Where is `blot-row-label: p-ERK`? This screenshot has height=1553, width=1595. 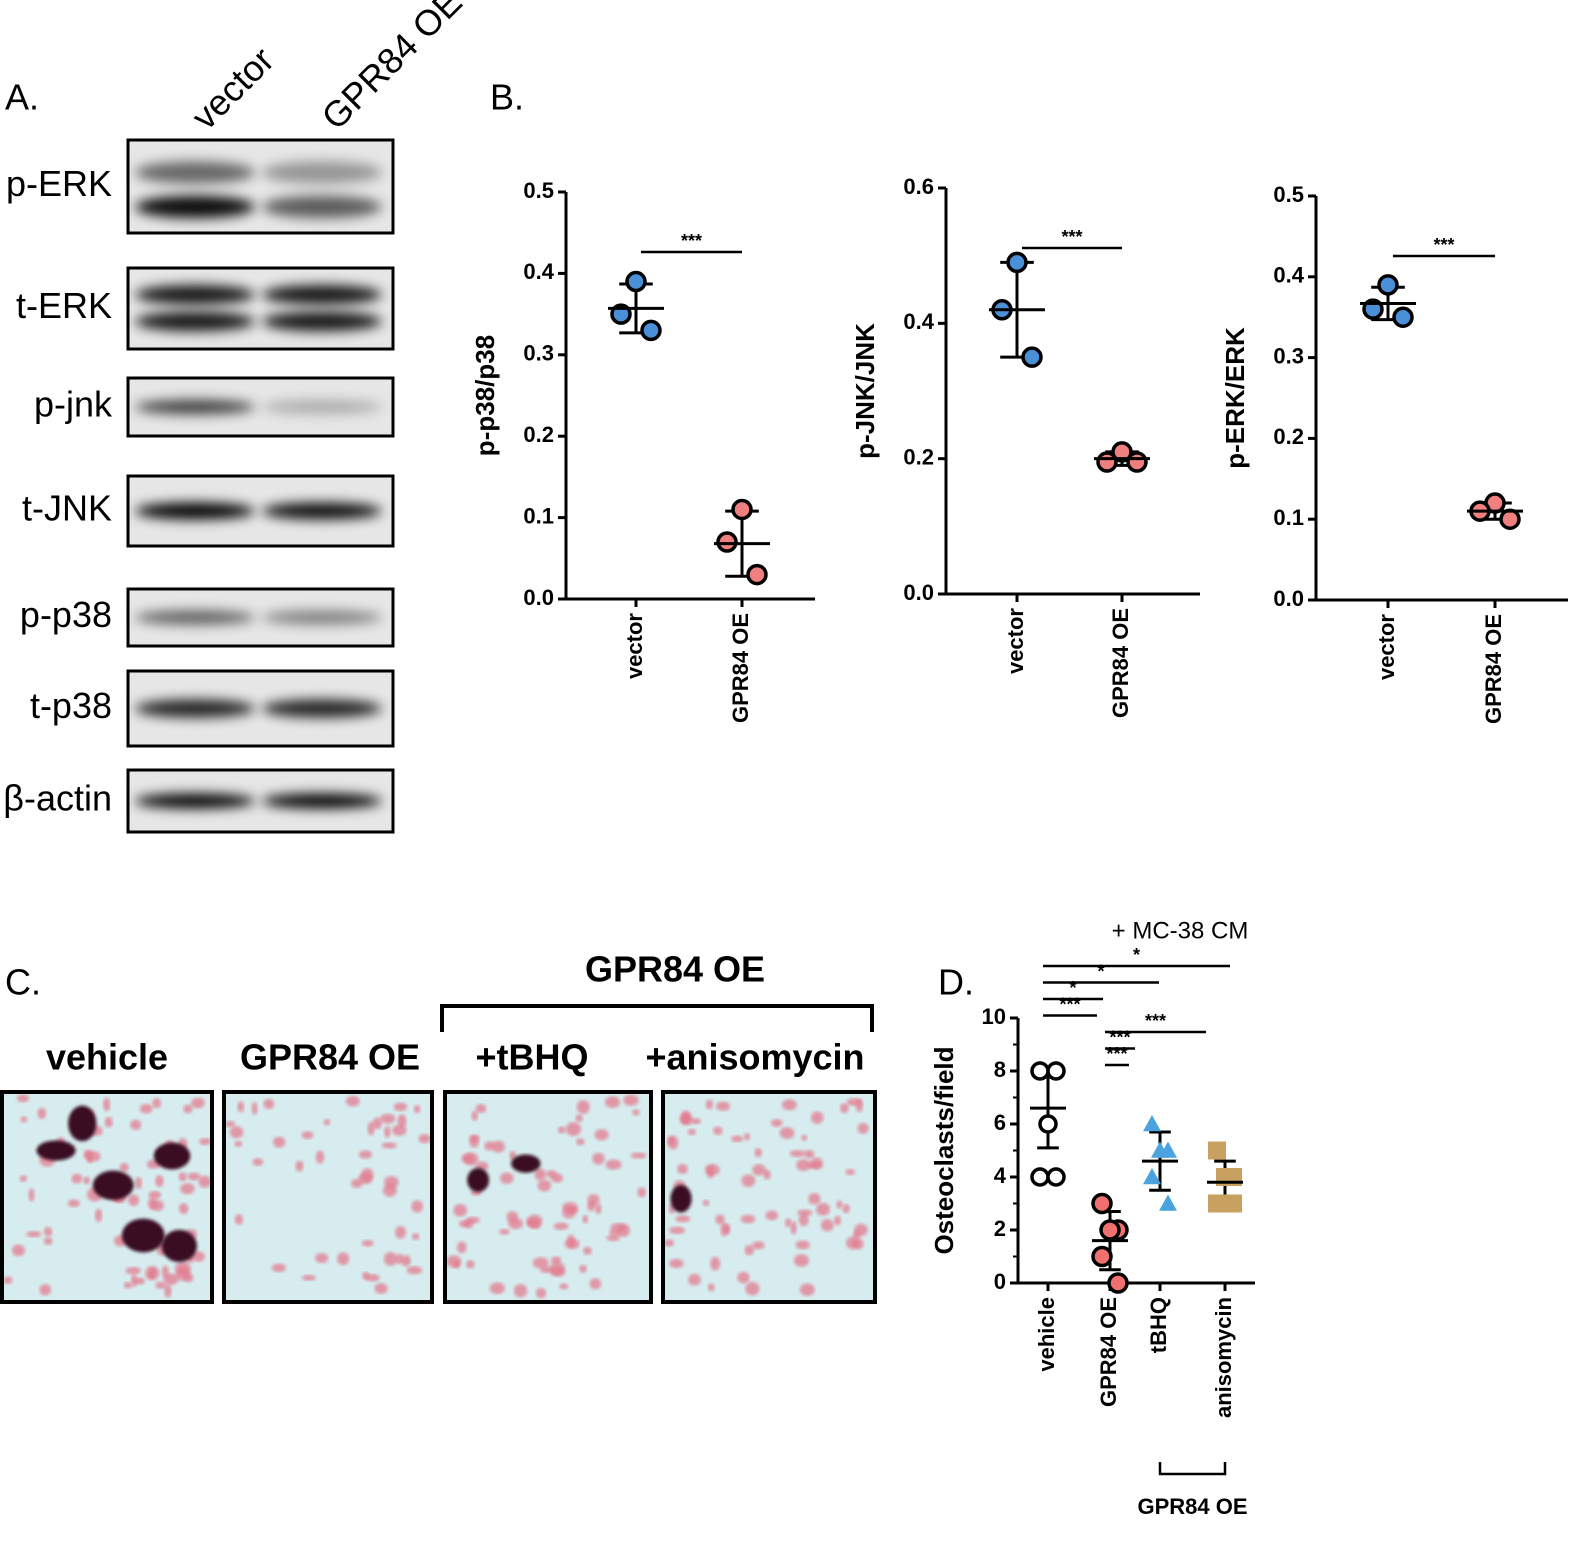
blot-row-label: p-ERK is located at coordinates (59, 183).